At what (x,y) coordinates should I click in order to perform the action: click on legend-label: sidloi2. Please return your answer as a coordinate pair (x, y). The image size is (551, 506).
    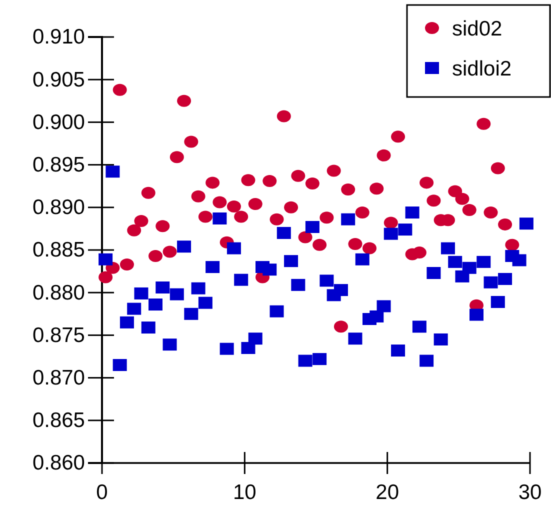
    Looking at the image, I should click on (482, 68).